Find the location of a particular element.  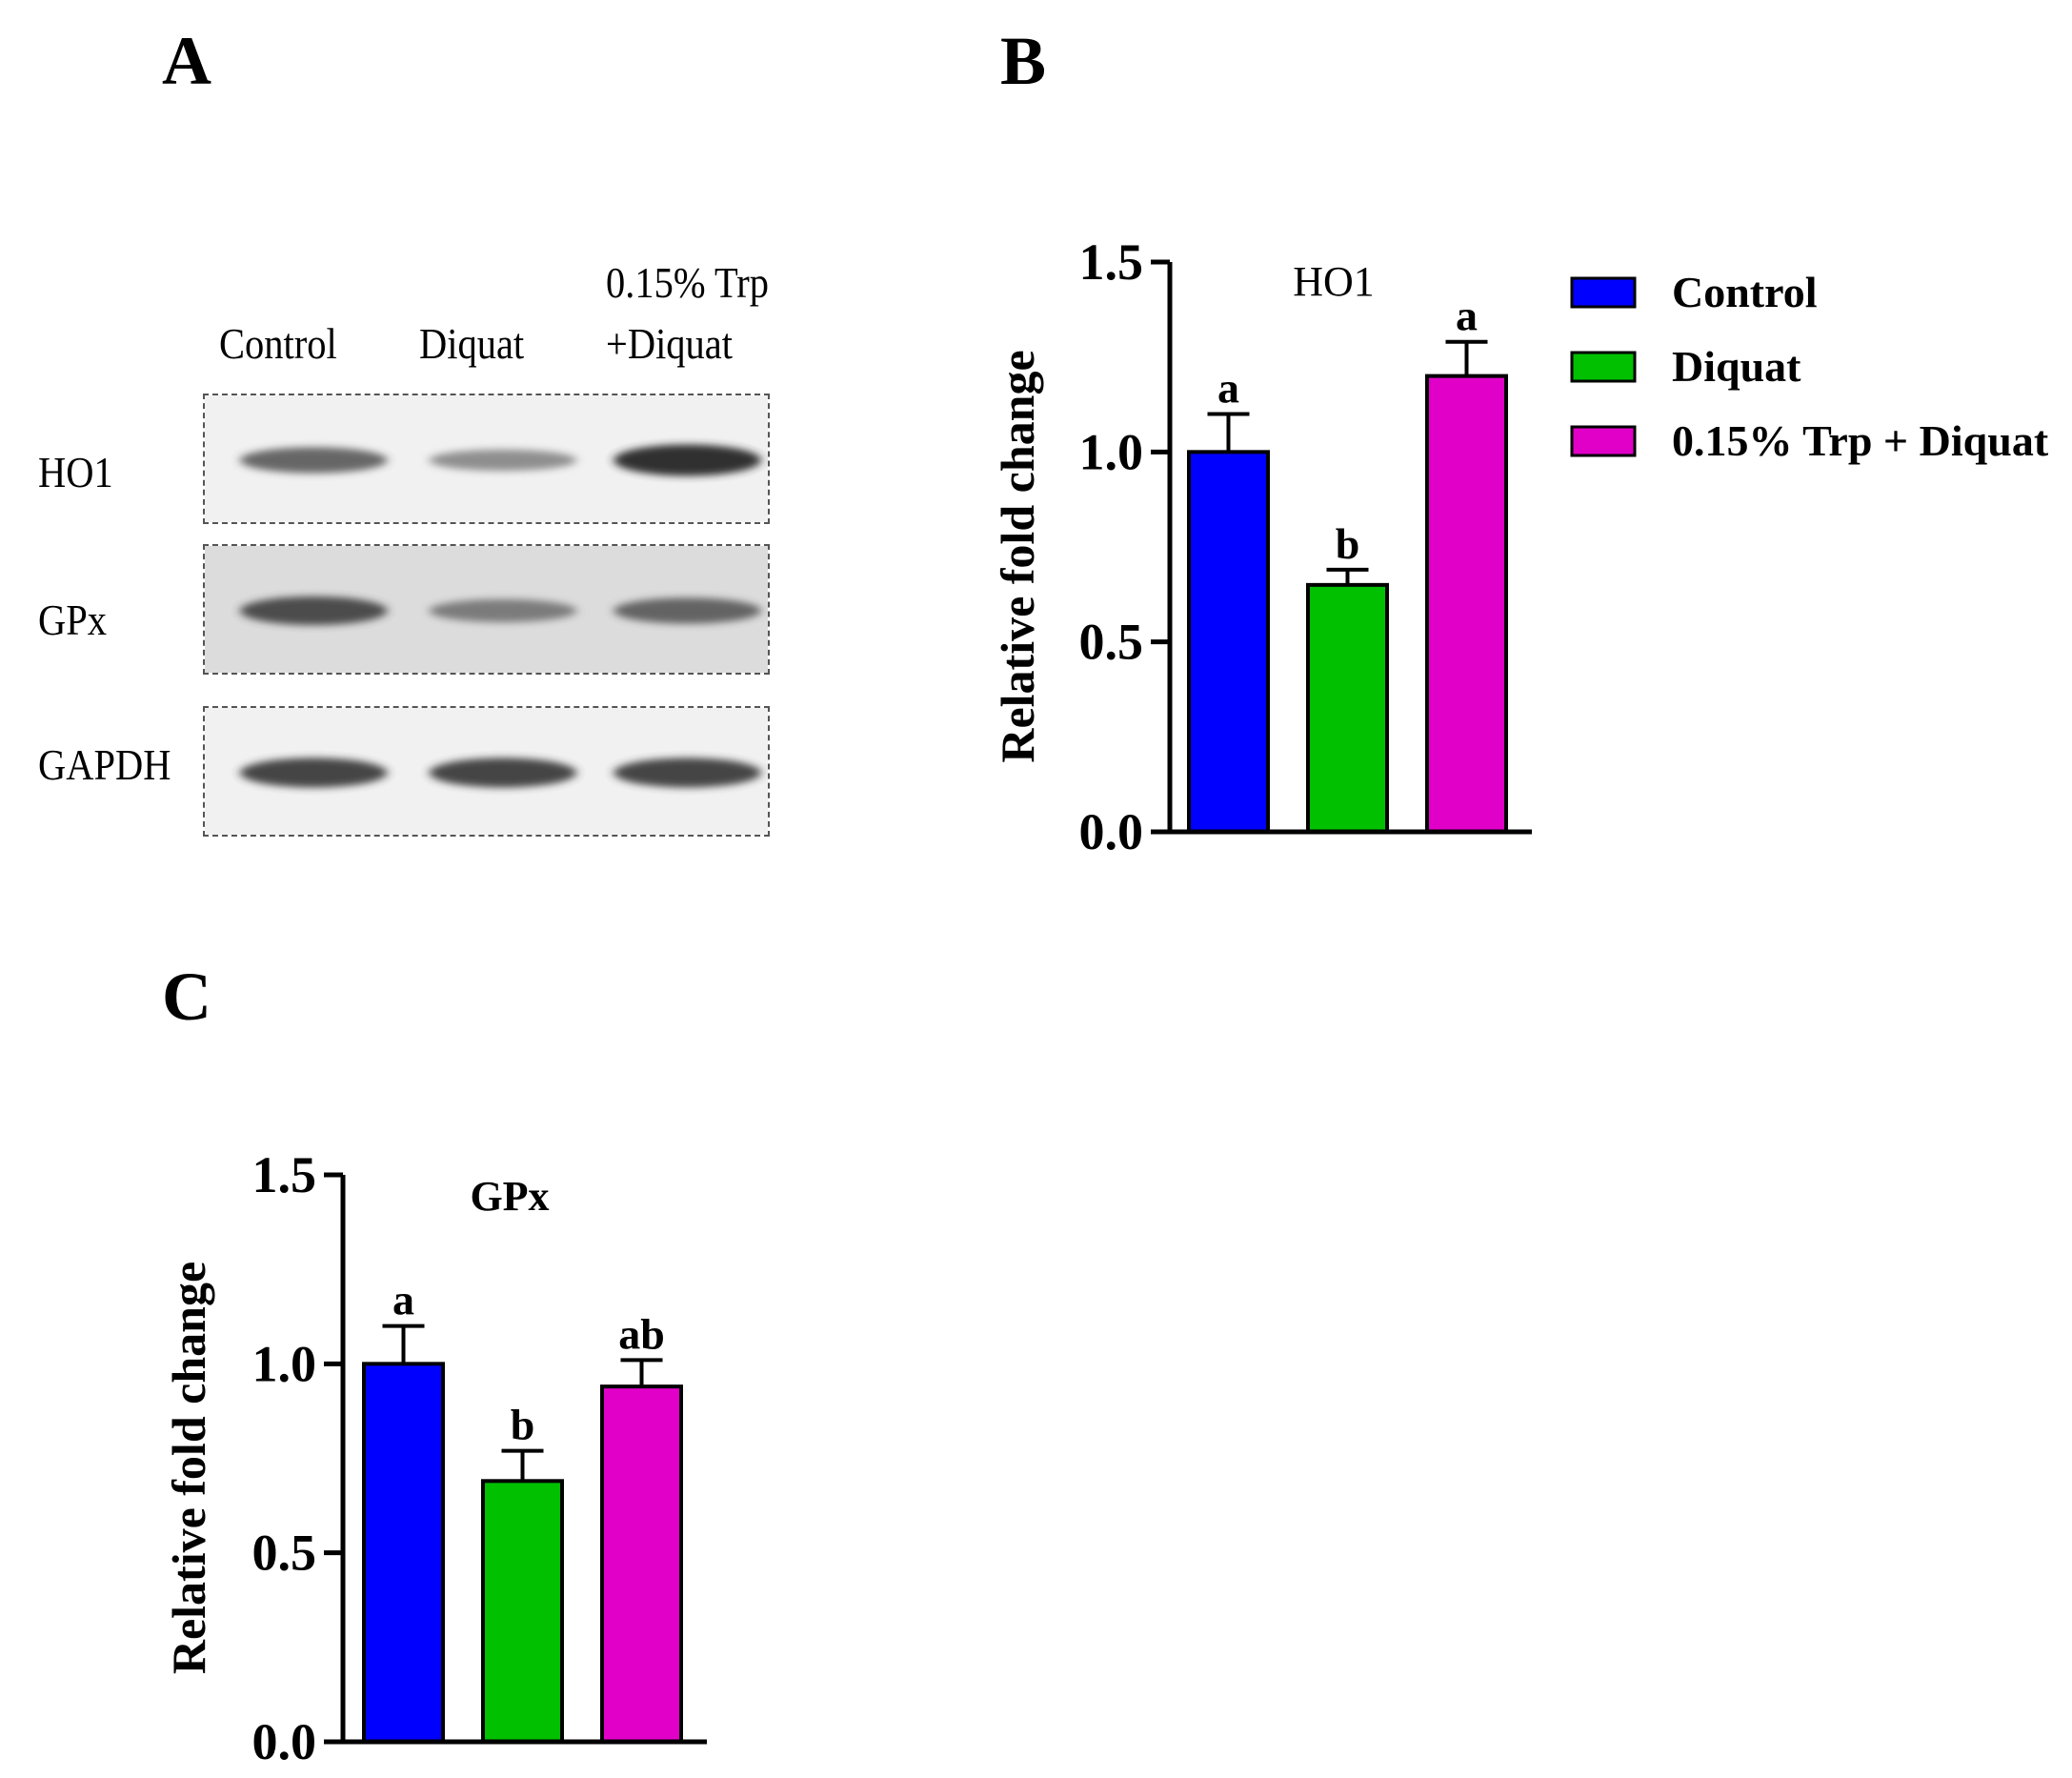

legend-label-1: Control is located at coordinates (1745, 292).